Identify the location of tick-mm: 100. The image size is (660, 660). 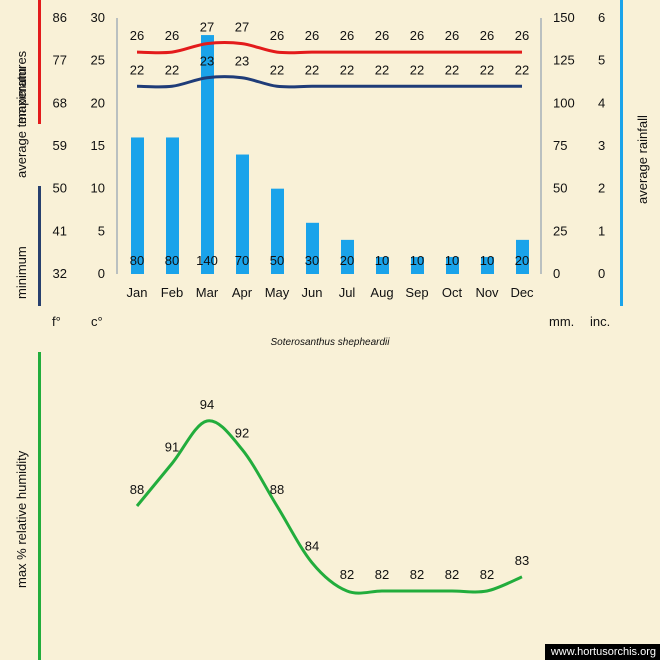
(564, 102).